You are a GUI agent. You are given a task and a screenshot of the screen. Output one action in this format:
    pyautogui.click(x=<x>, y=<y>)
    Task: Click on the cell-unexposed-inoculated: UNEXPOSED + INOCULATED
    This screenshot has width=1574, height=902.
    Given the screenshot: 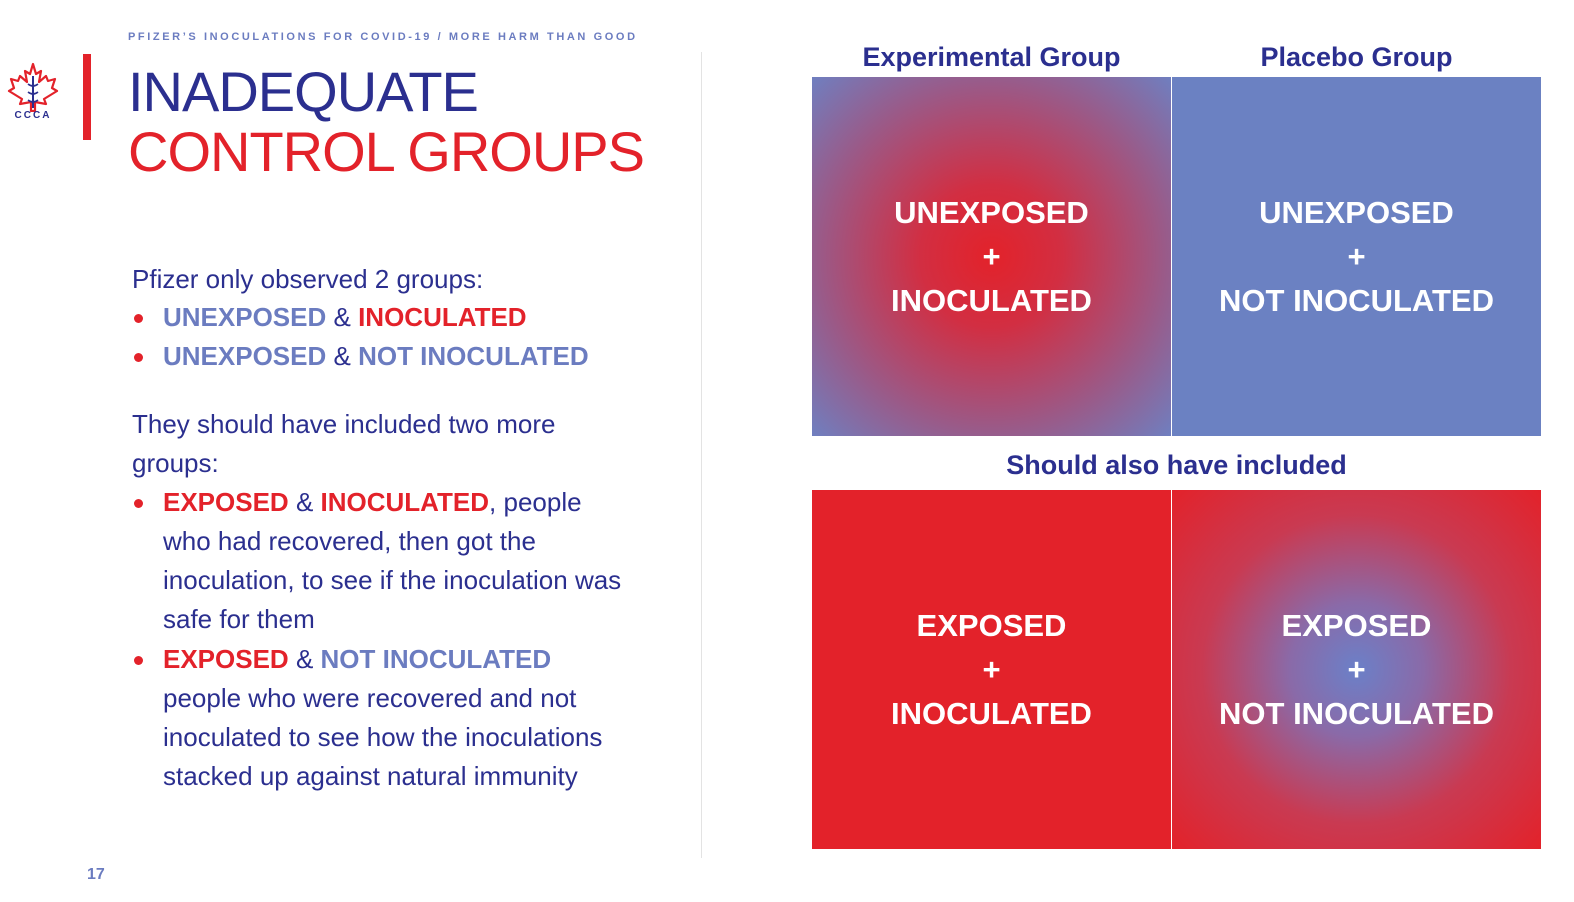 What is the action you would take?
    pyautogui.click(x=991, y=256)
    